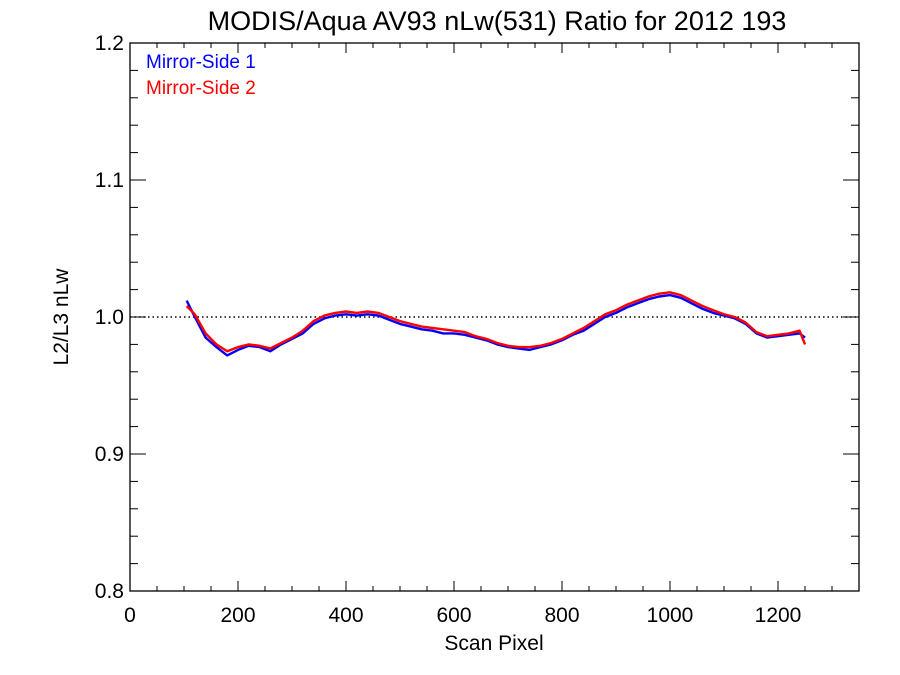 The width and height of the screenshot is (900, 675). I want to click on x-tick-label: 1000, so click(670, 615).